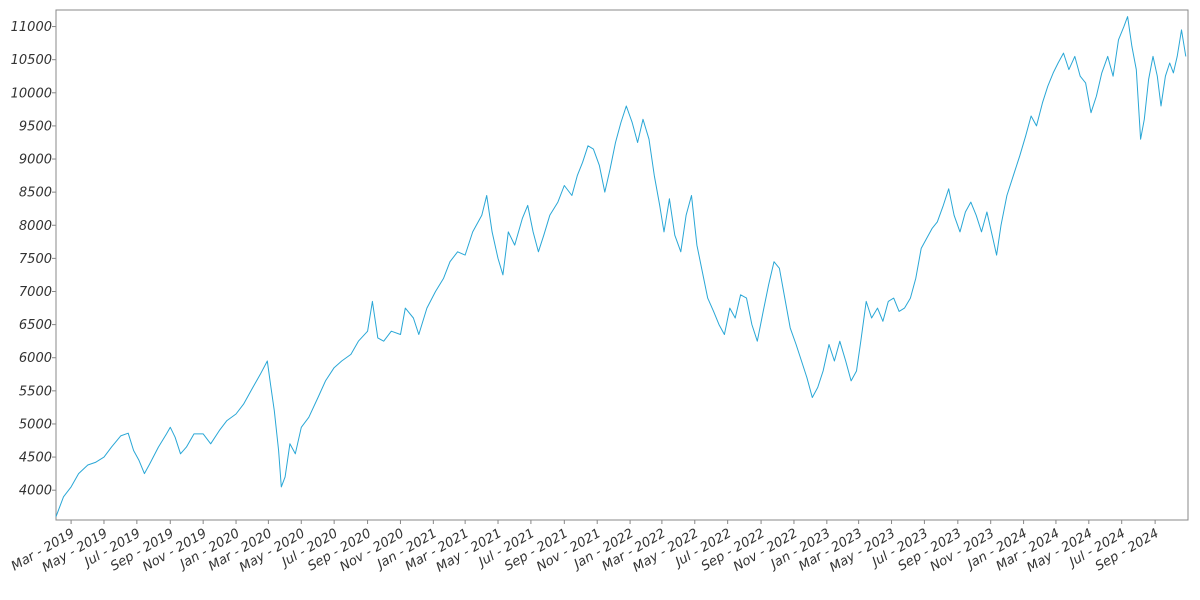 This screenshot has height=600, width=1200. I want to click on y-tick-label: 5500, so click(35, 391).